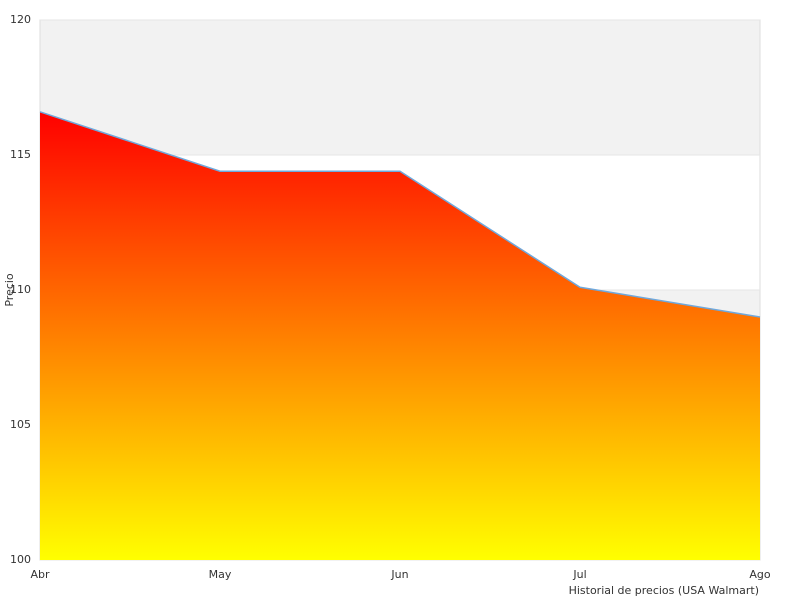 The width and height of the screenshot is (800, 604). What do you see at coordinates (579, 574) in the screenshot?
I see `x-tick-label: Jul` at bounding box center [579, 574].